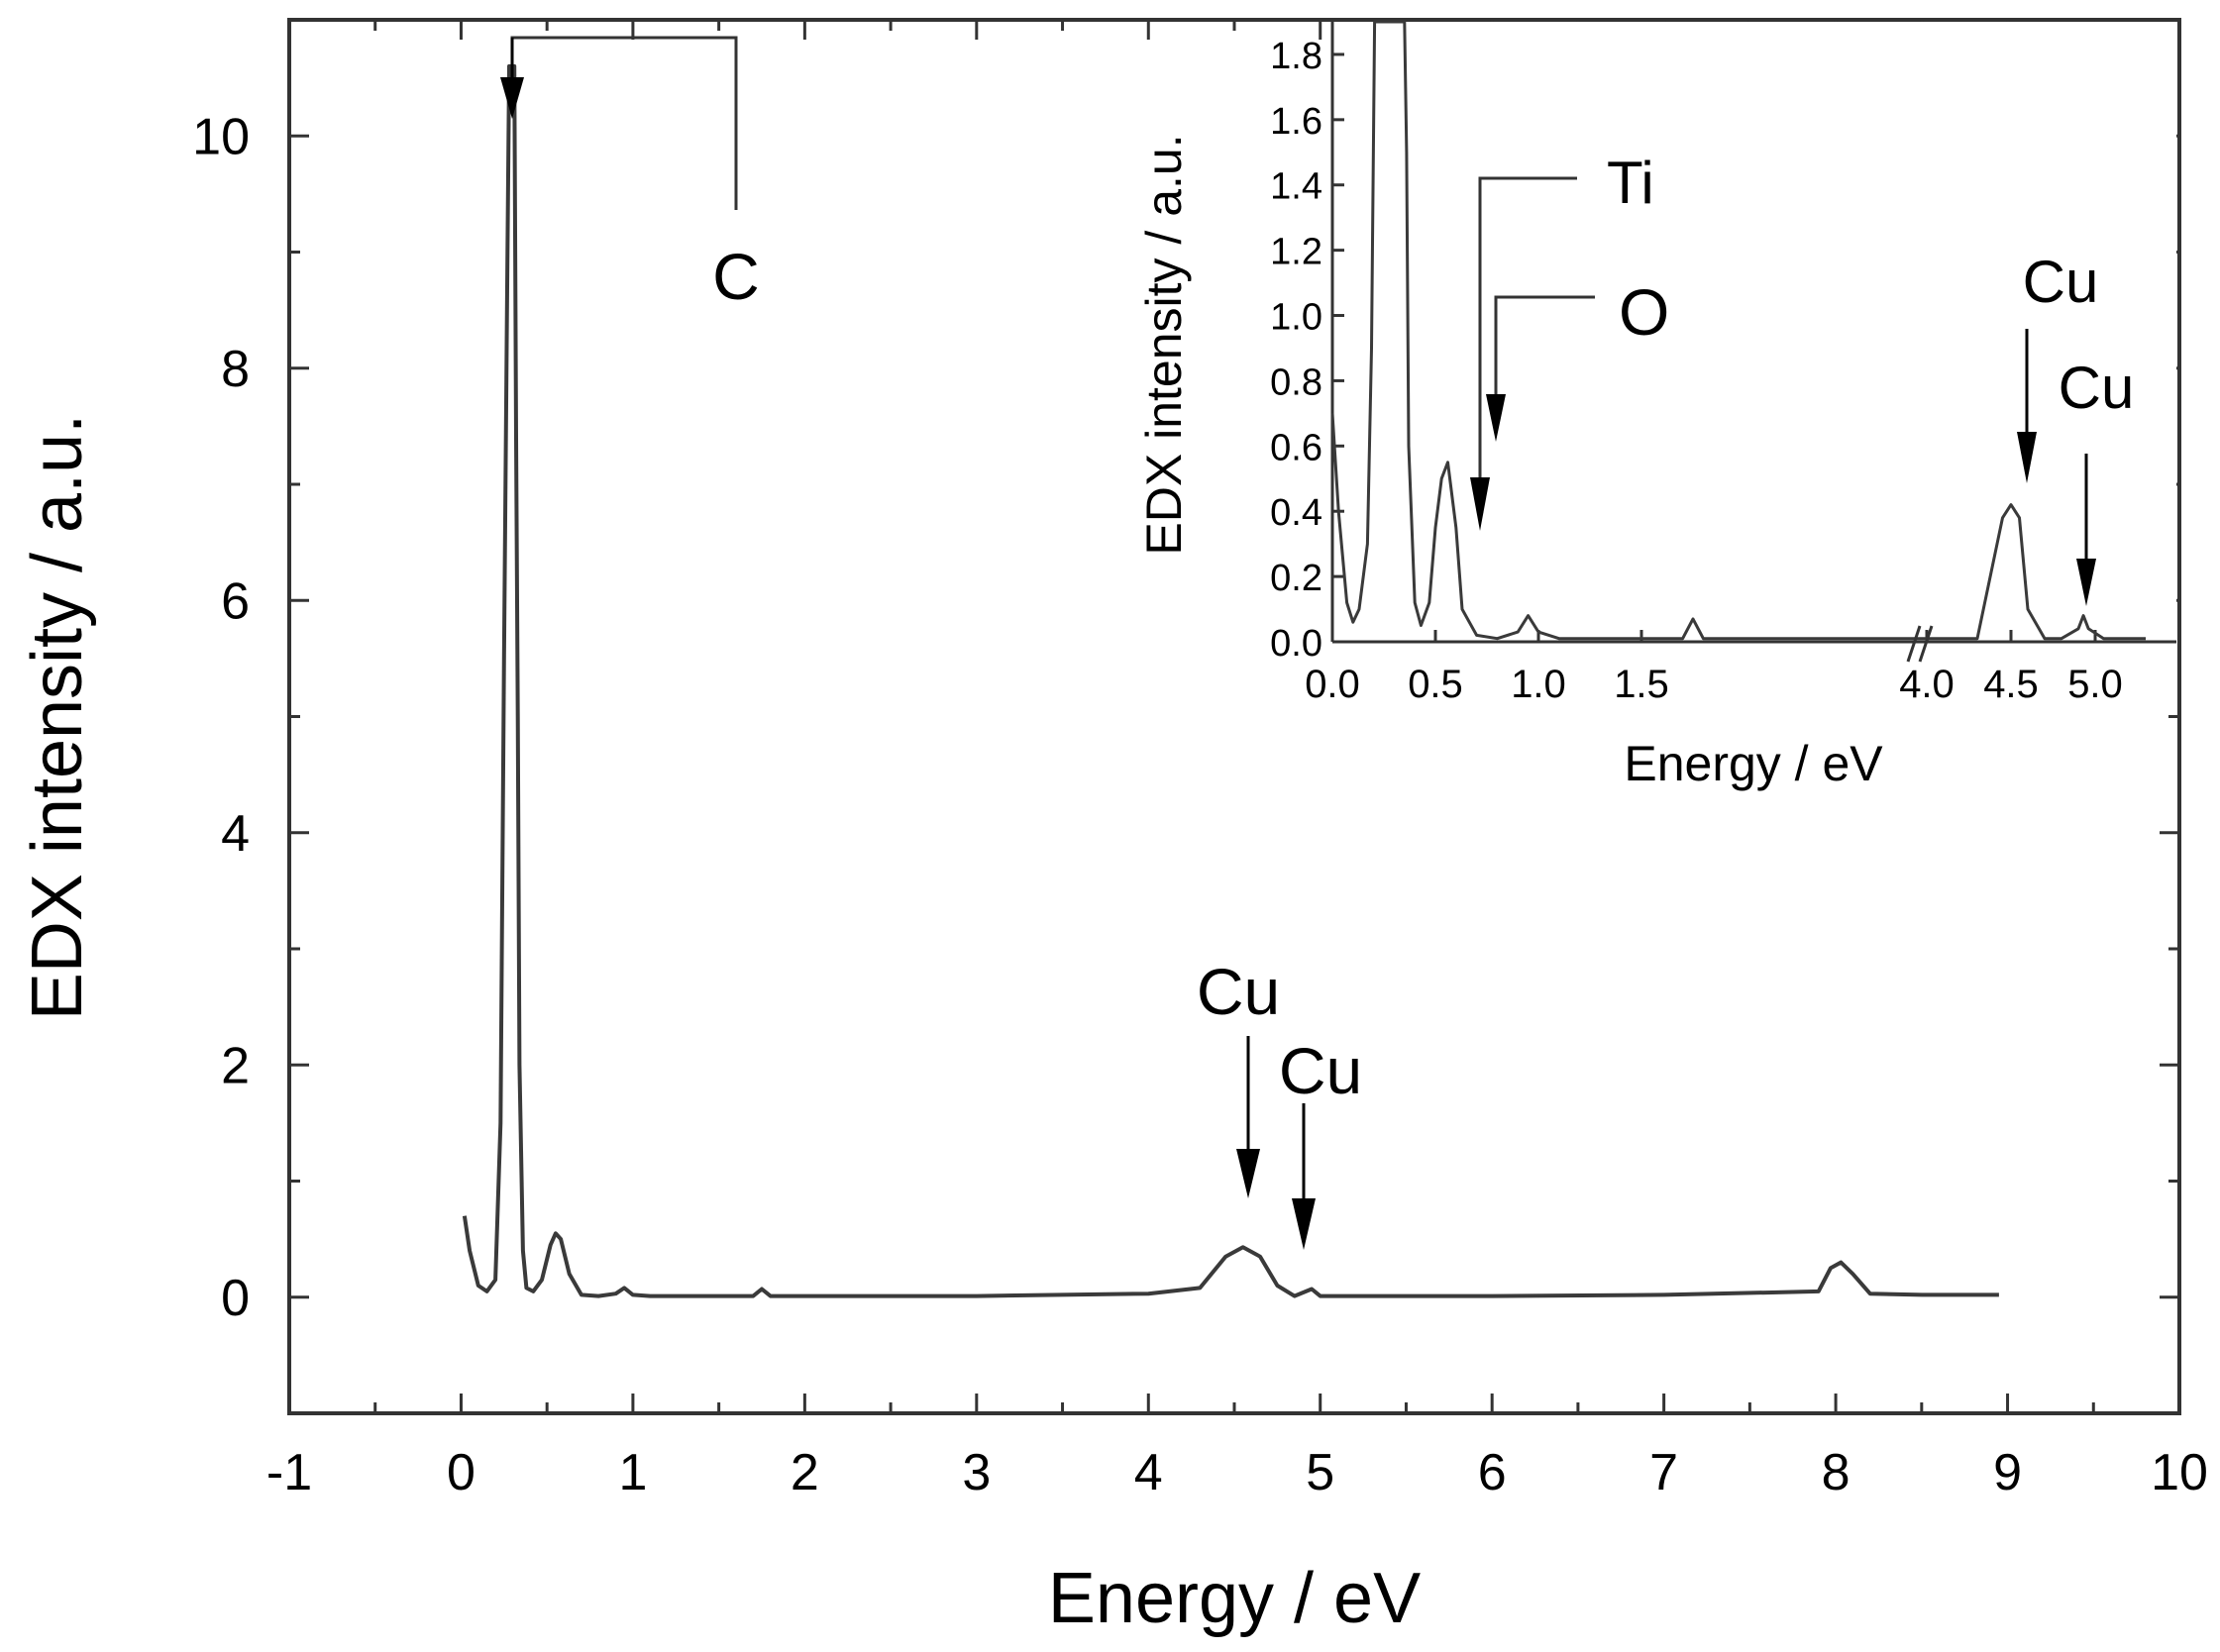  Describe the element at coordinates (1435, 685) in the screenshot. I see `inset-x-tick-label: 0.5` at that location.